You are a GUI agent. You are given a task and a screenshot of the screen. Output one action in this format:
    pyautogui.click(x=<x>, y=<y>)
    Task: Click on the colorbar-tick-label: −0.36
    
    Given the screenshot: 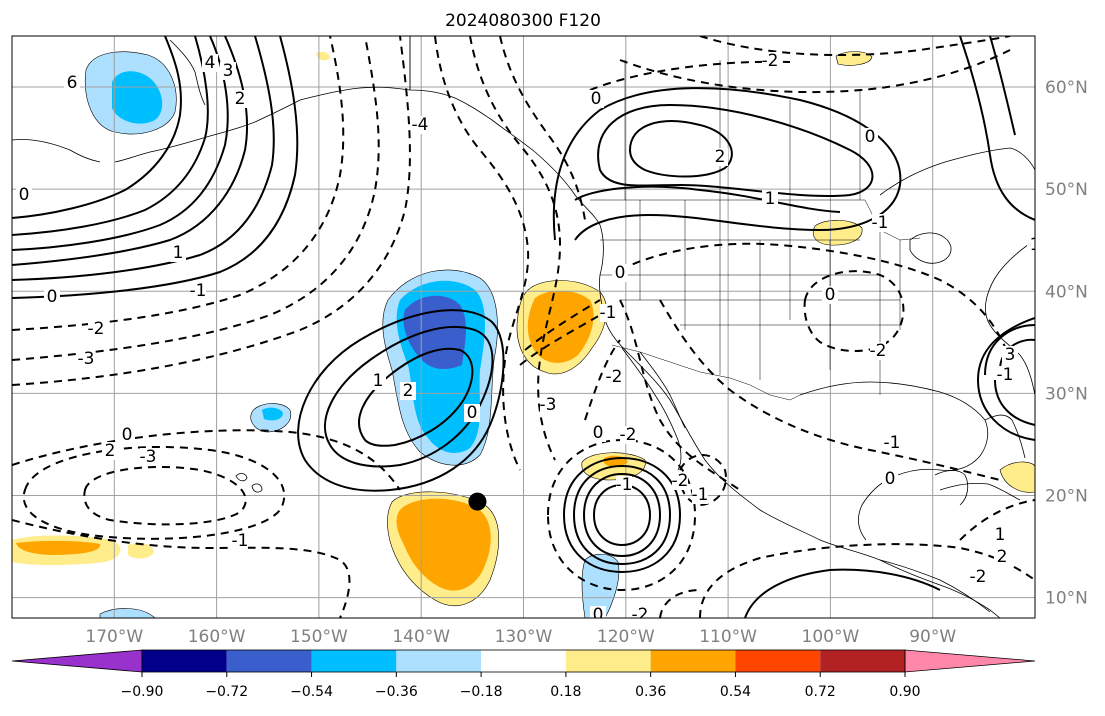 What is the action you would take?
    pyautogui.click(x=396, y=692)
    